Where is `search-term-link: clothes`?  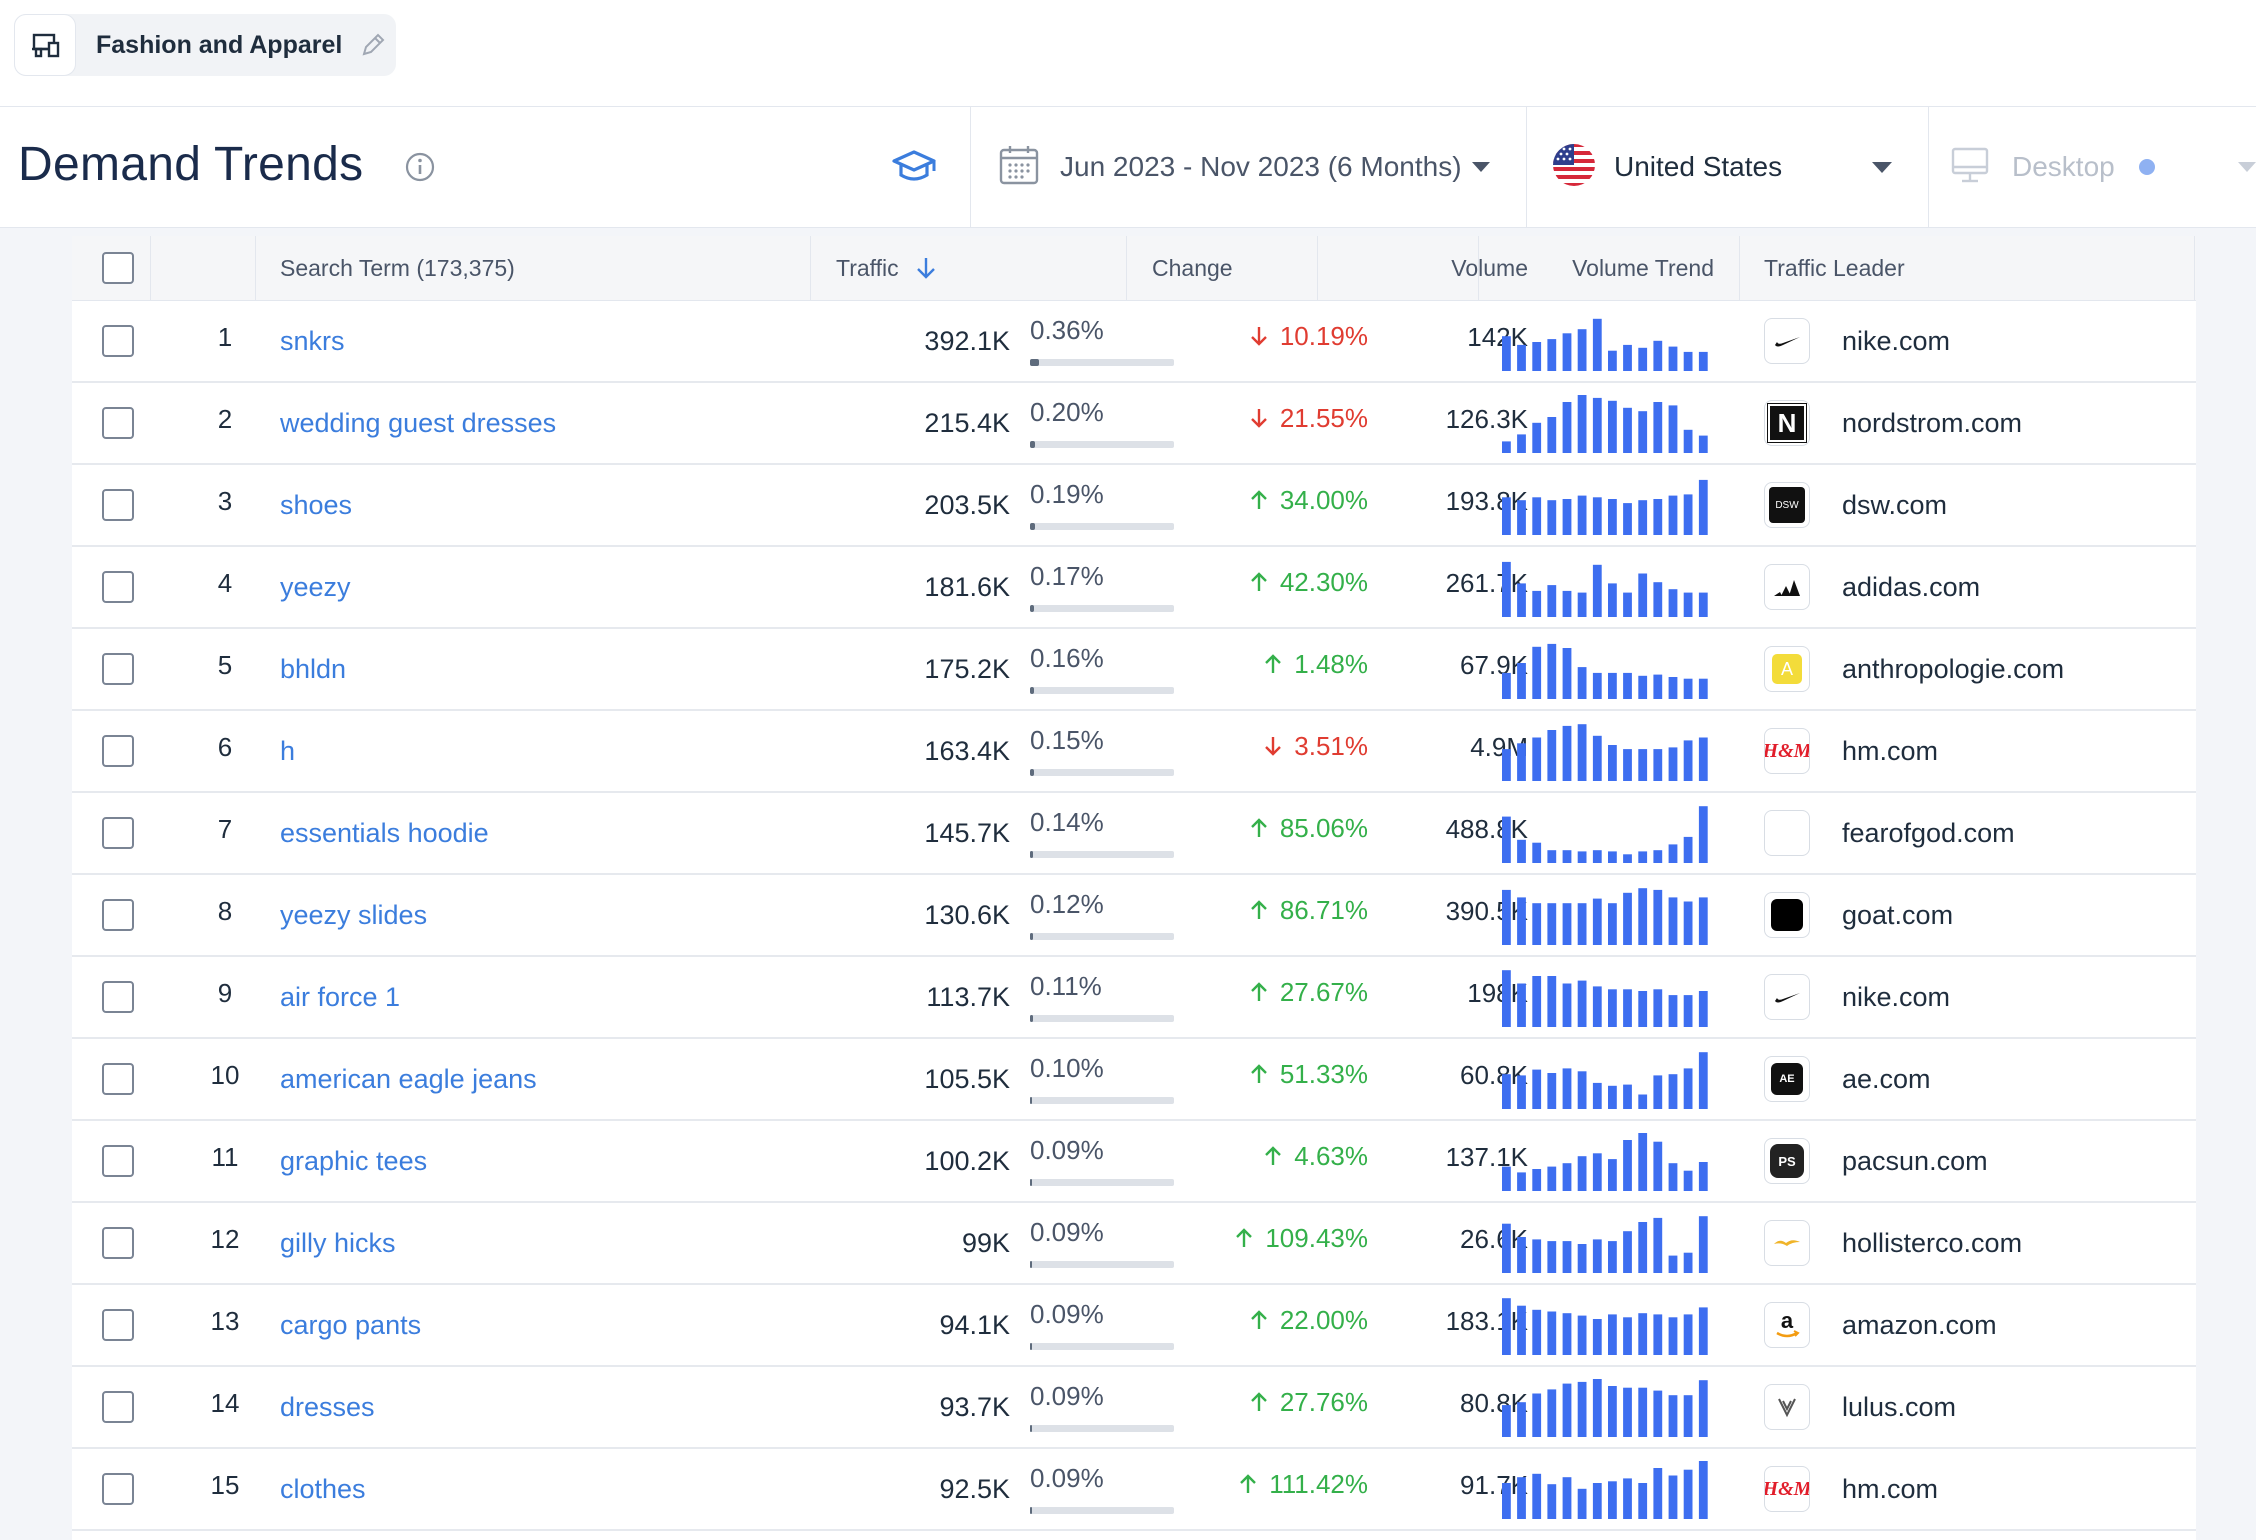 search-term-link: clothes is located at coordinates (323, 1488).